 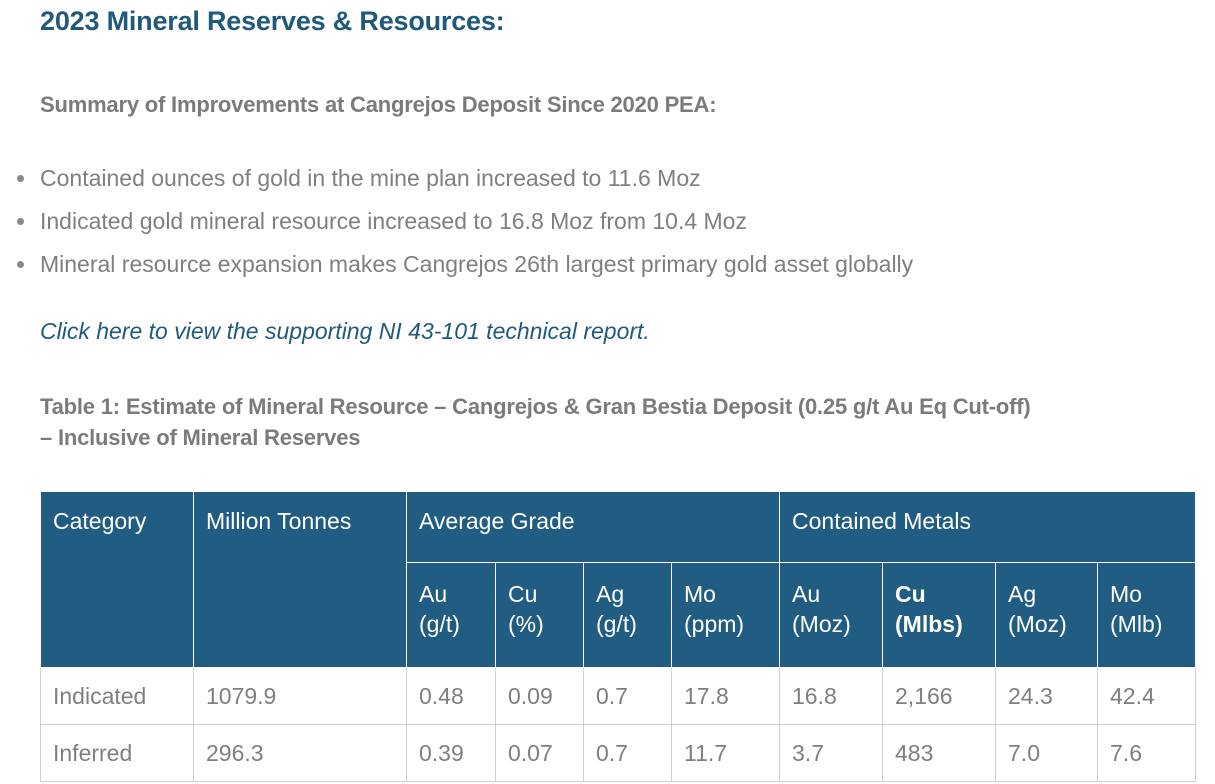 I want to click on cell-grade-cu: 0.07, so click(x=539, y=753).